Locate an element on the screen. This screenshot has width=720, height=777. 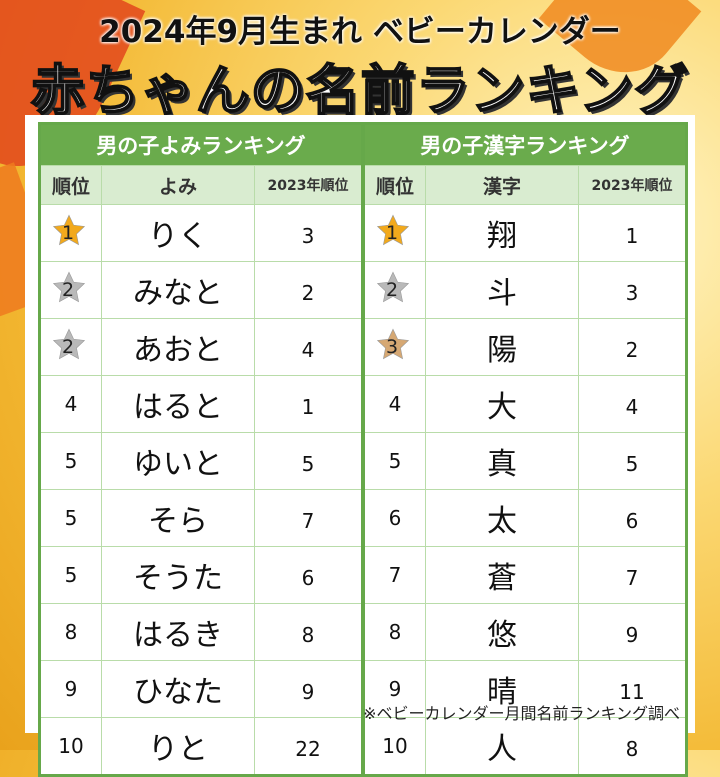
table-row: 5 そうた 6 is located at coordinates (201, 575).